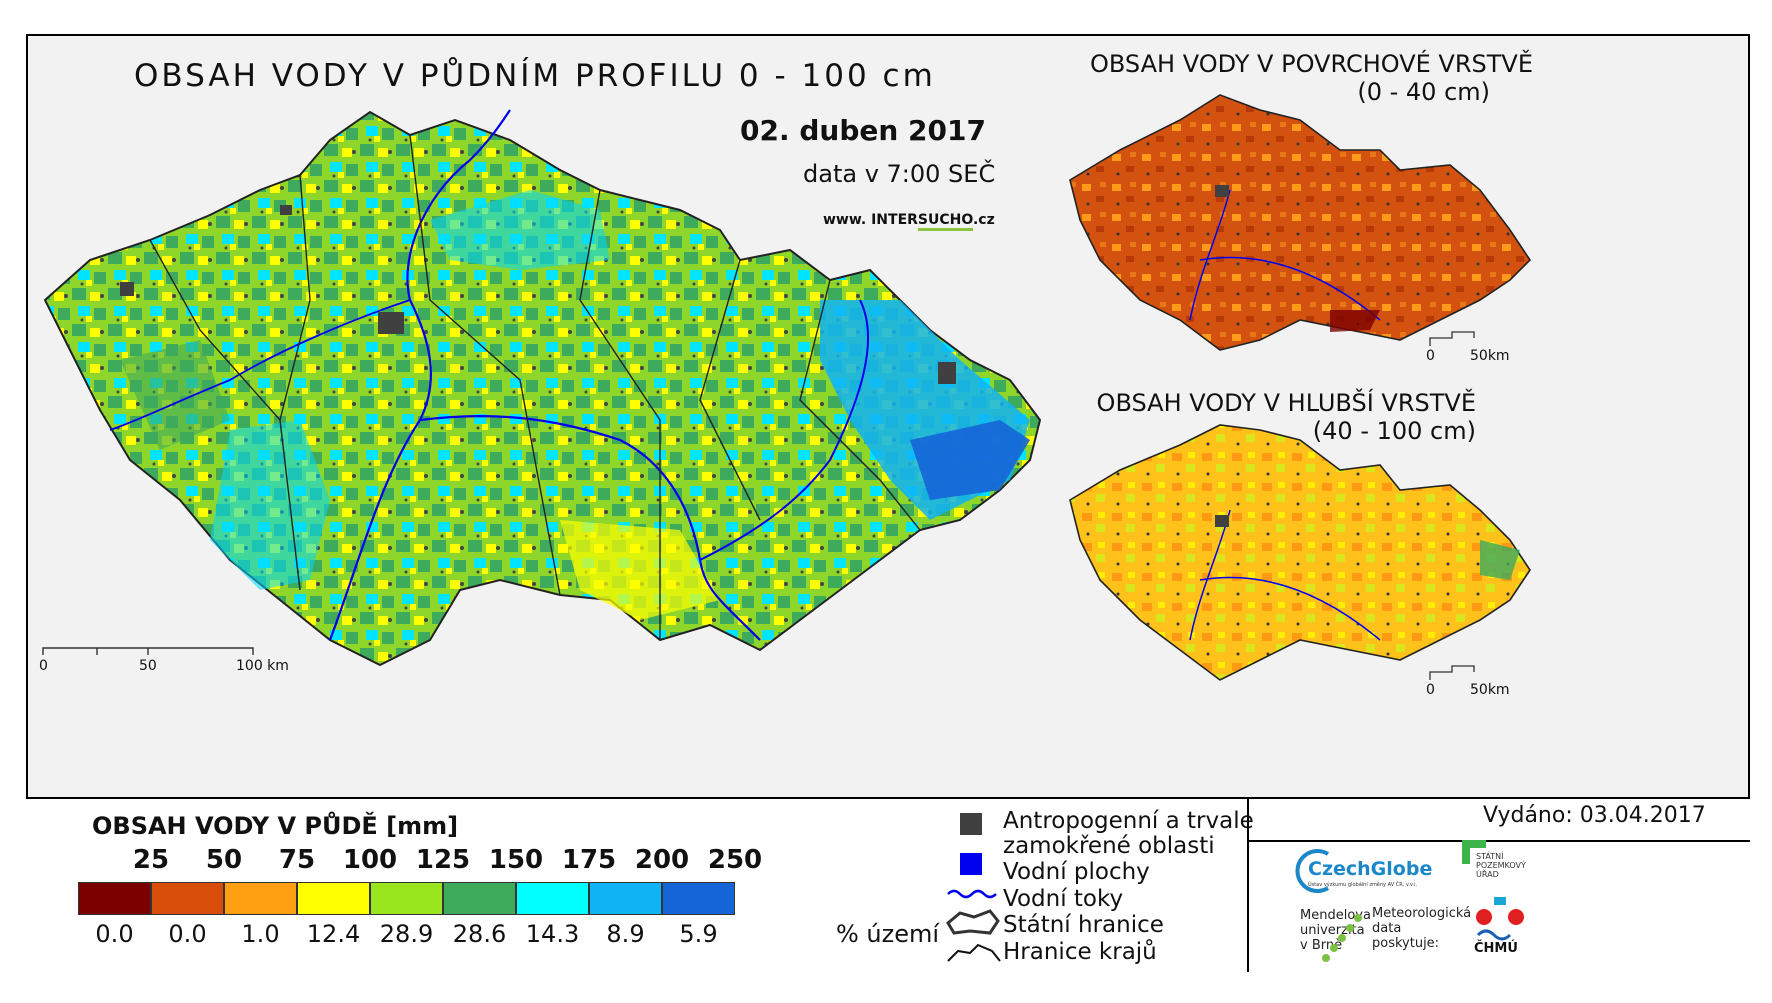 This screenshot has height=1003, width=1772. Describe the element at coordinates (370, 860) in the screenshot. I see `legend-tick: 100` at that location.